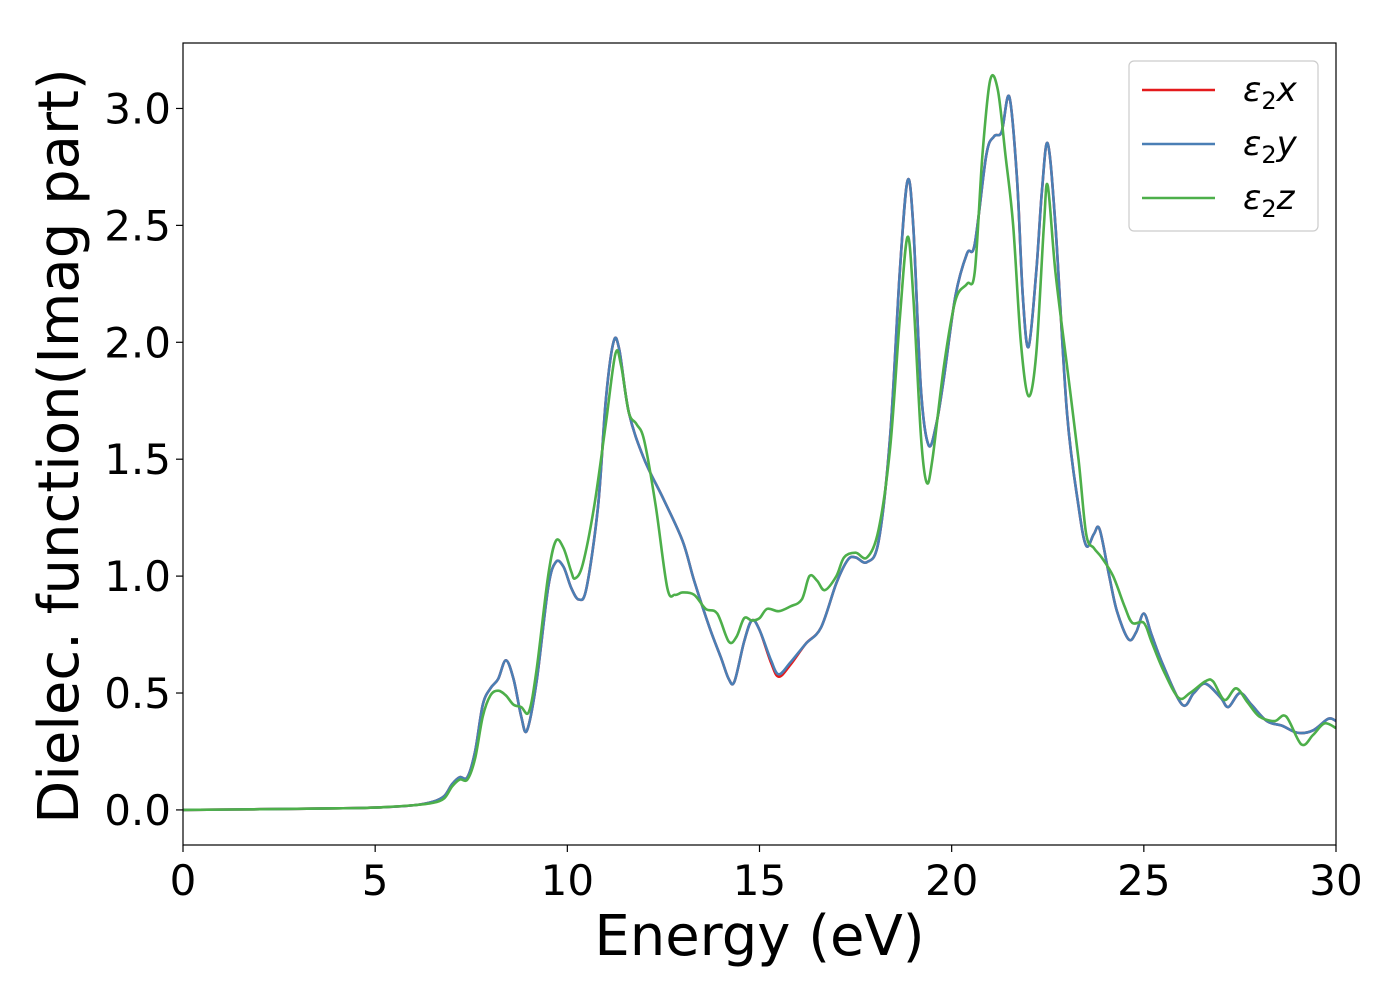 This screenshot has height=1000, width=1400. I want to click on y-tick-label: 1.5, so click(137, 459).